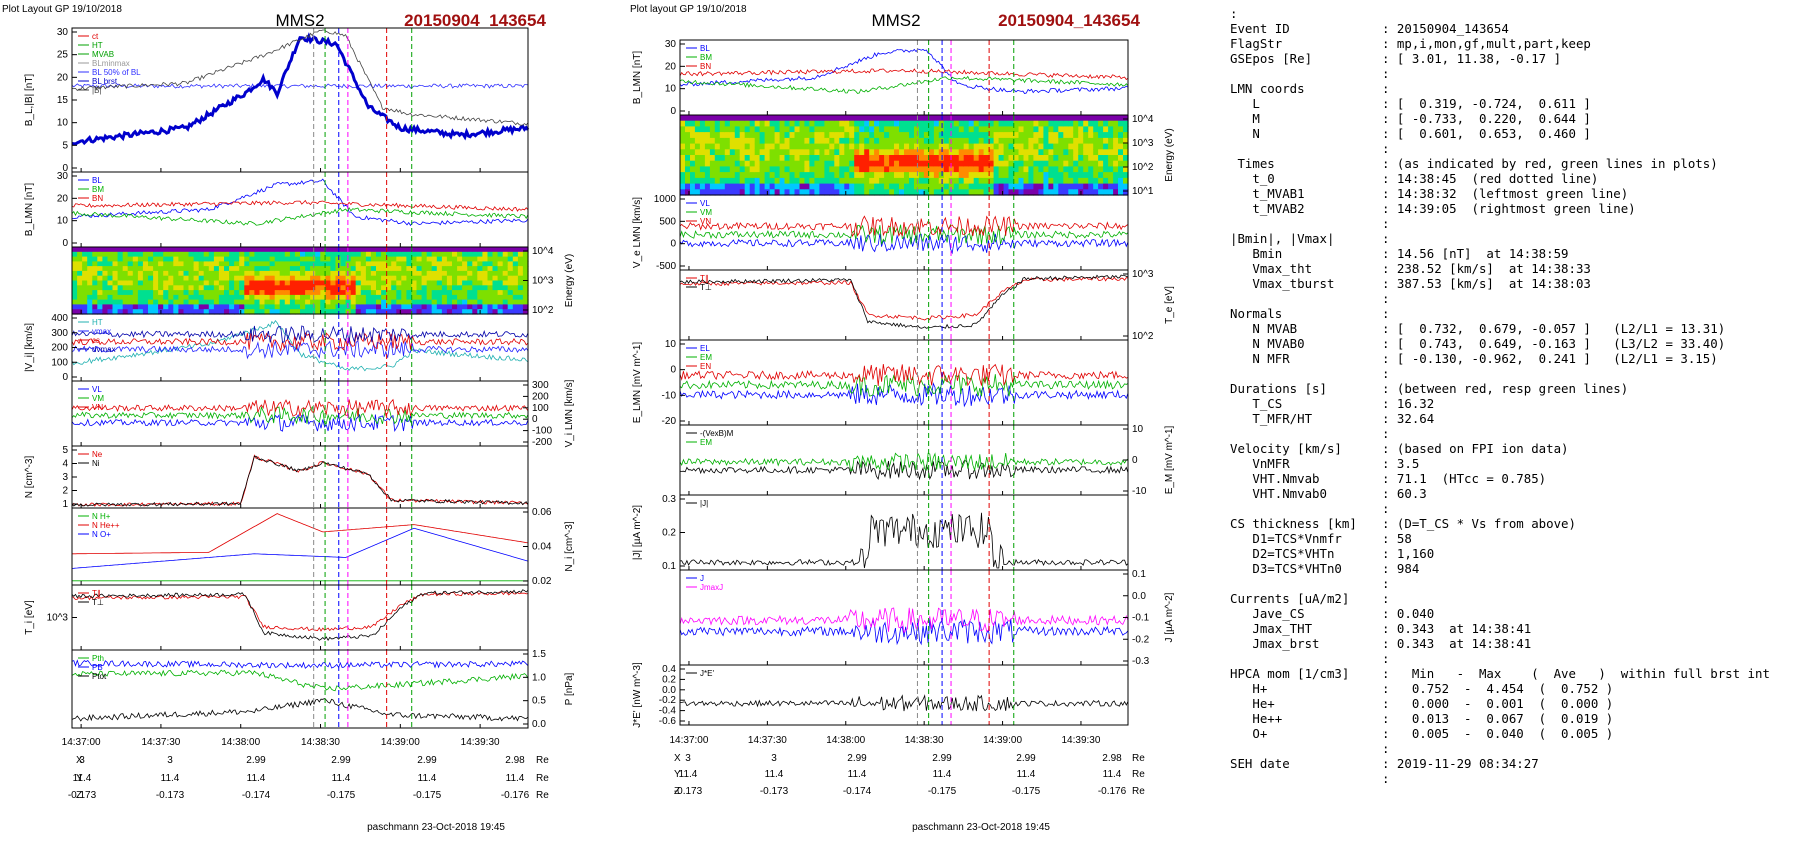 Image resolution: width=1804 pixels, height=841 pixels. I want to click on y-tick-label: 10^1, so click(1143, 191).